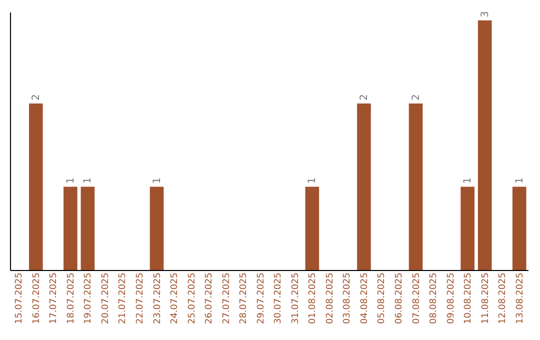 Image resolution: width=540 pixels, height=340 pixels. I want to click on x-tick-label: 19.07.2025, so click(89, 298).